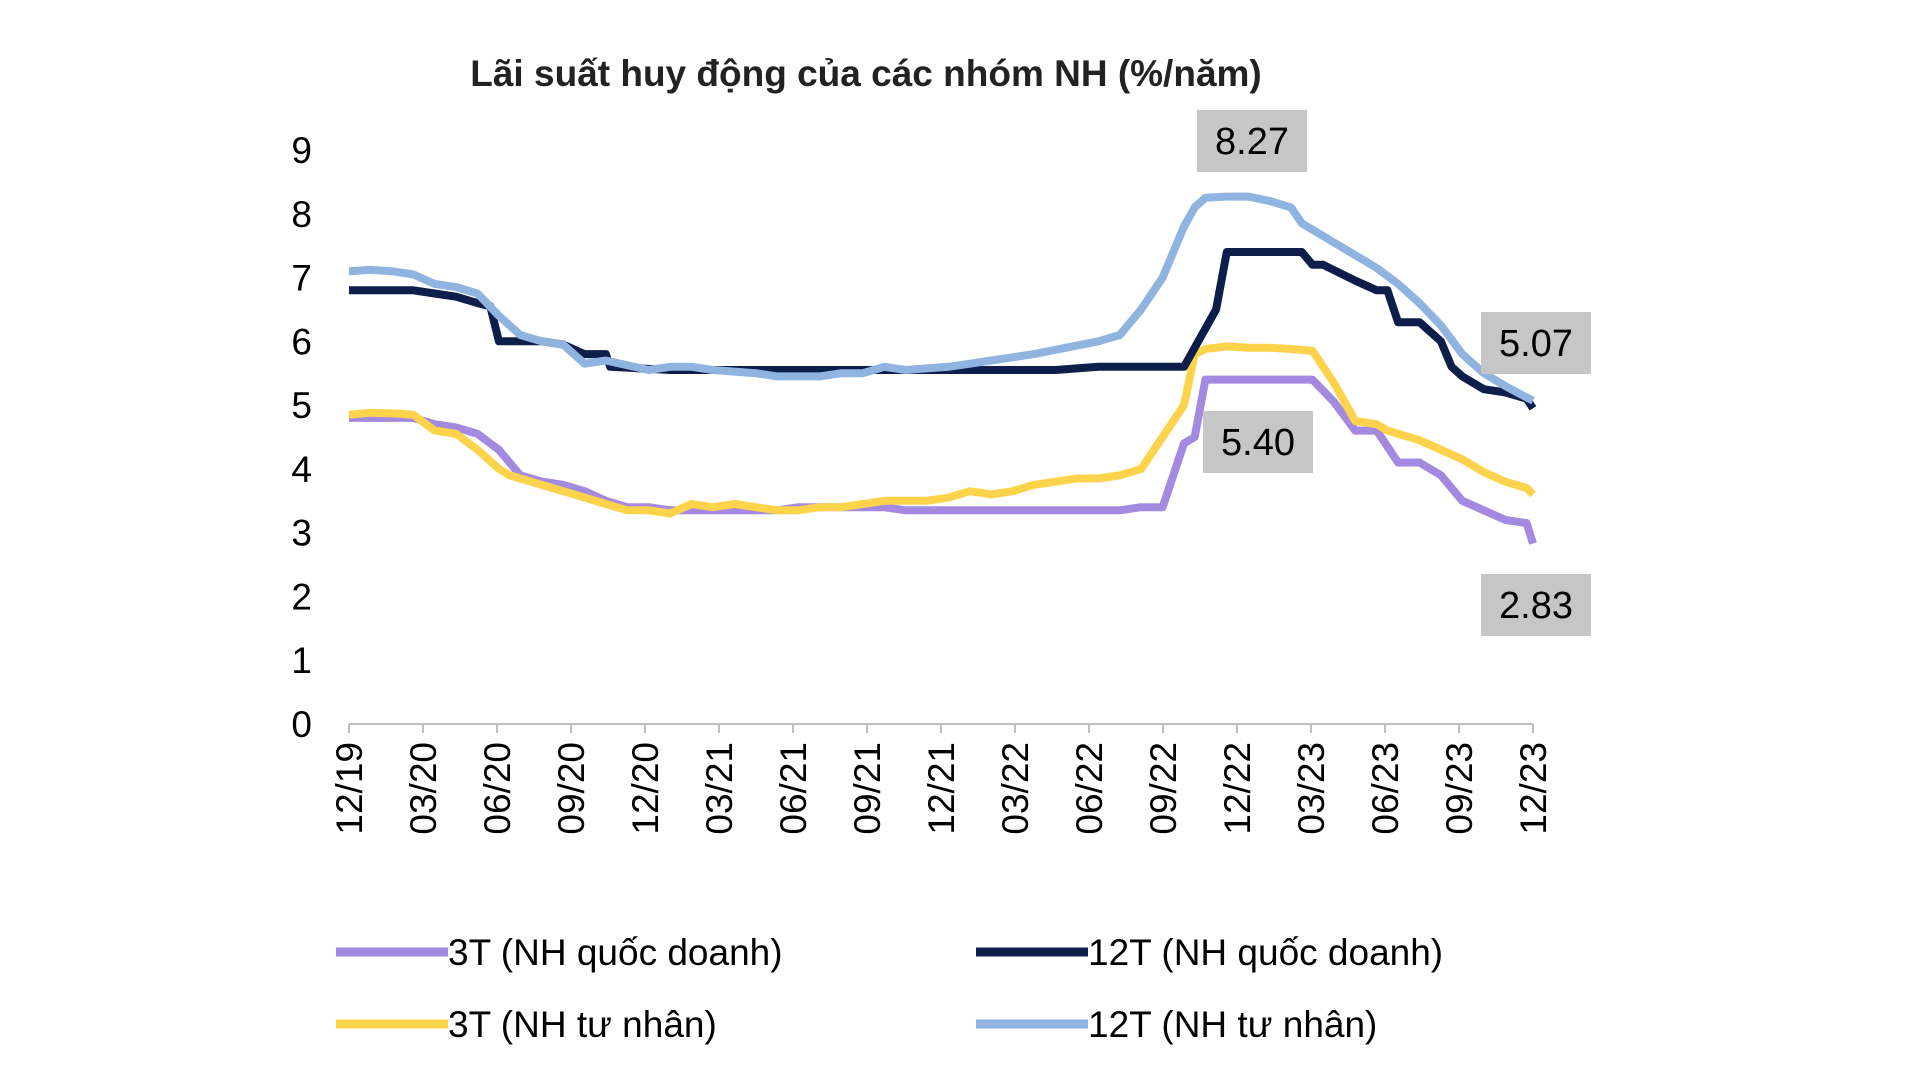 Image resolution: width=1920 pixels, height=1080 pixels. I want to click on series-line-3t-nh-qu-c-doanh-, so click(943, 460).